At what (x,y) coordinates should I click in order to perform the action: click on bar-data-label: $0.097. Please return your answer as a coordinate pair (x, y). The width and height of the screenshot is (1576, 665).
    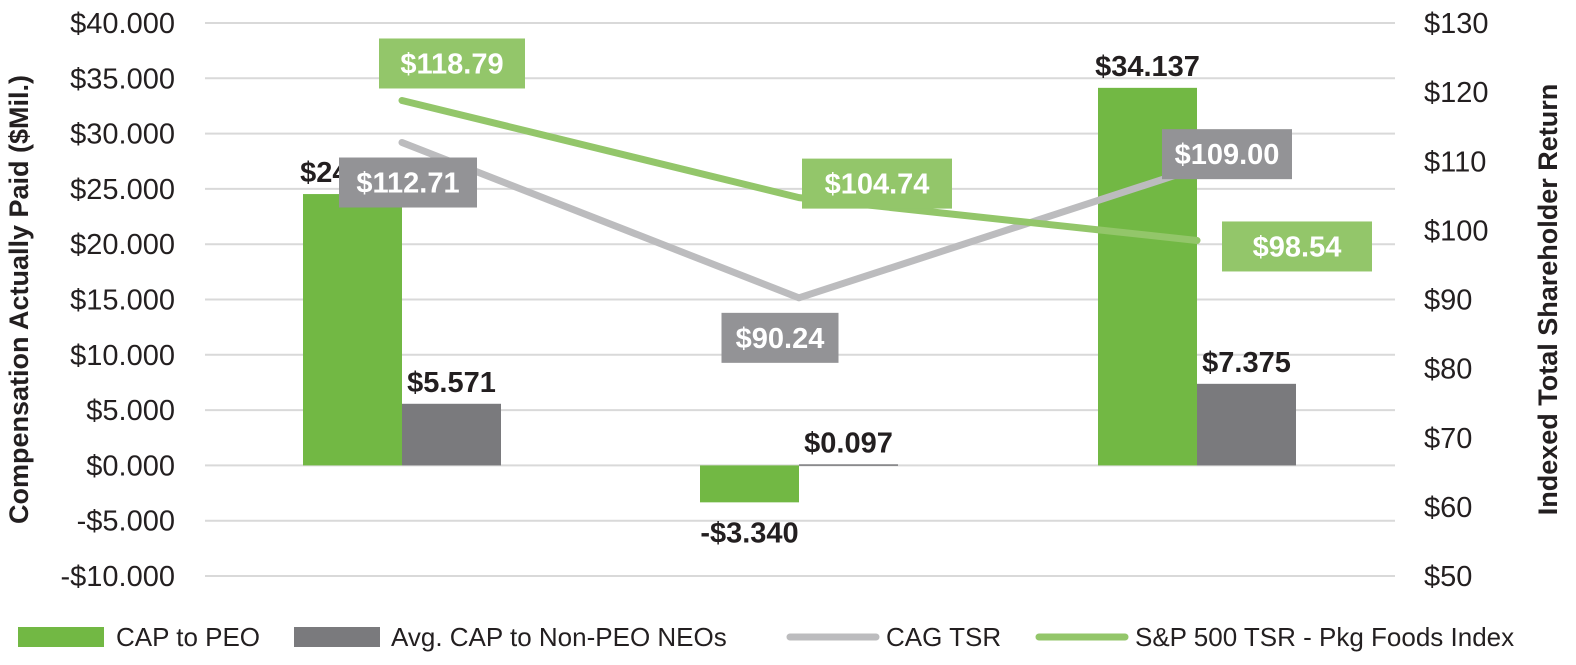
    Looking at the image, I should click on (848, 443).